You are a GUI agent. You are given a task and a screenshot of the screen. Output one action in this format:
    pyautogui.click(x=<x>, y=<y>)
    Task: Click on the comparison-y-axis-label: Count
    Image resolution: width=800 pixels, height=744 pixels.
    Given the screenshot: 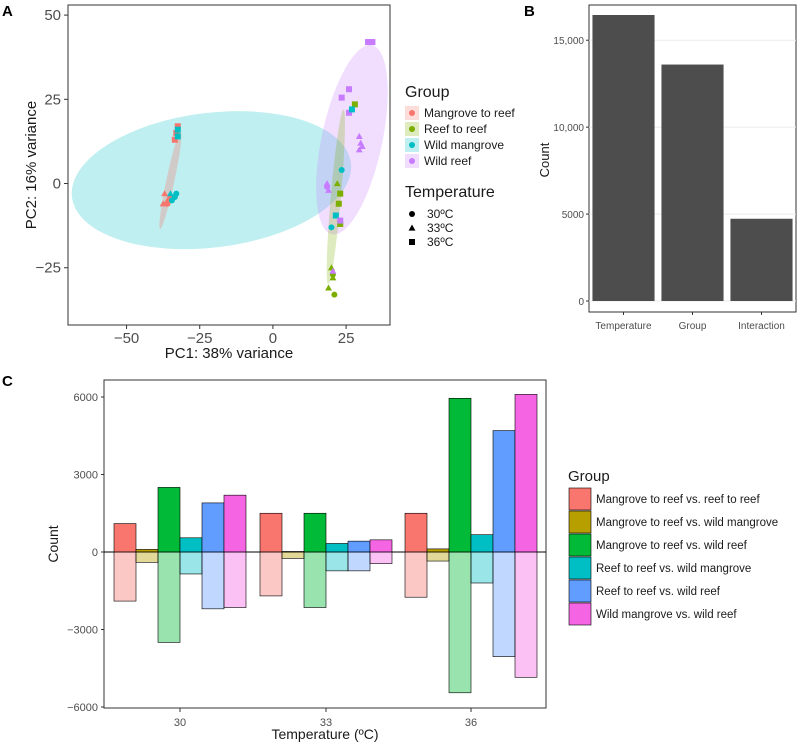 What is the action you would take?
    pyautogui.click(x=53, y=543)
    